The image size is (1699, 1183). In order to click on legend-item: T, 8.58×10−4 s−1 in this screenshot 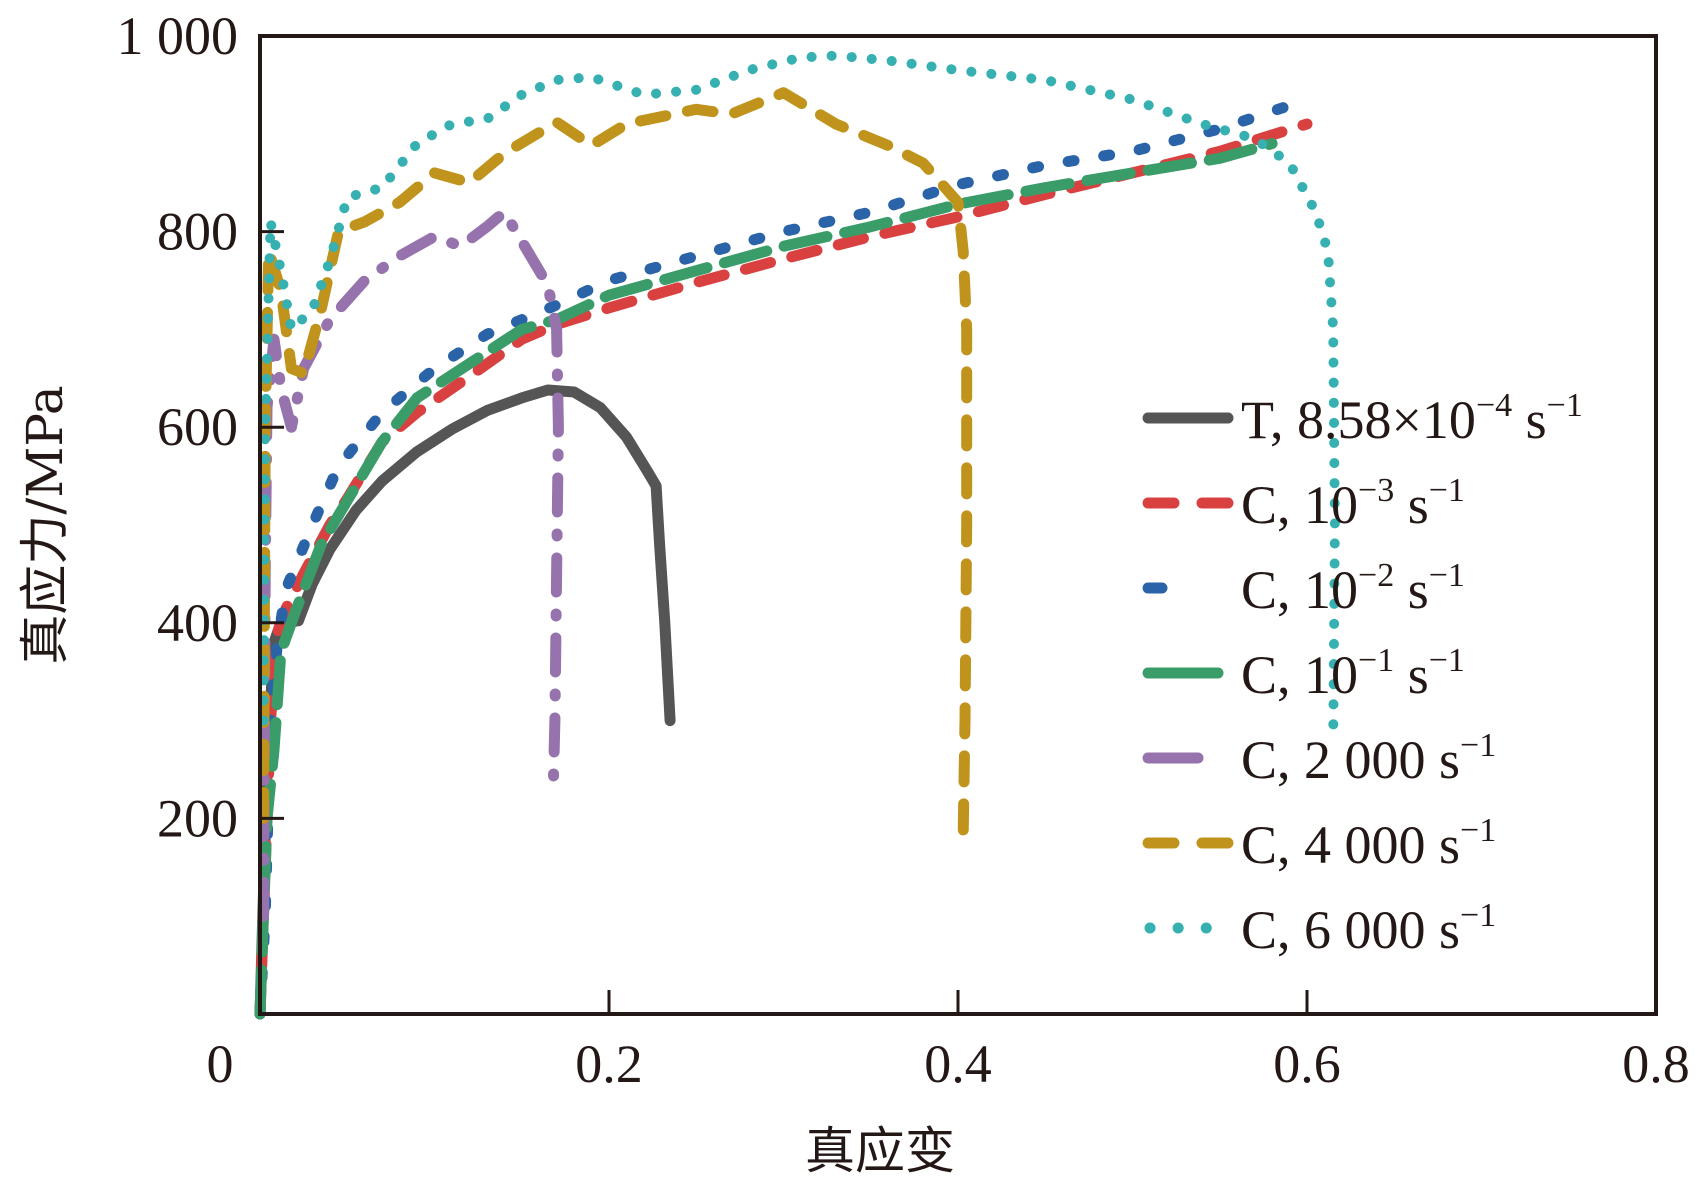, I will do `click(1362, 418)`.